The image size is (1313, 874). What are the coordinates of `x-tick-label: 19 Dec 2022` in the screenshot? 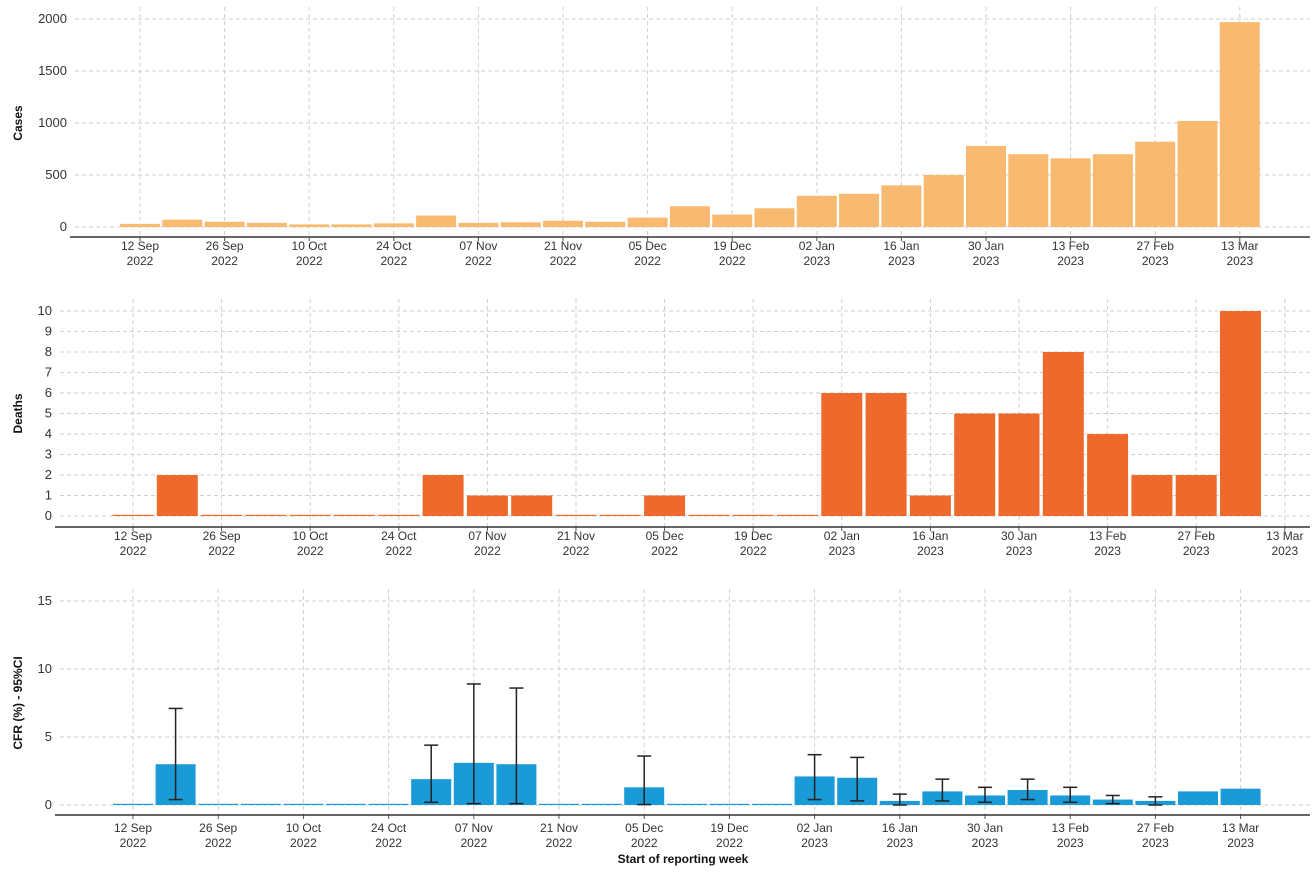 It's located at (753, 543).